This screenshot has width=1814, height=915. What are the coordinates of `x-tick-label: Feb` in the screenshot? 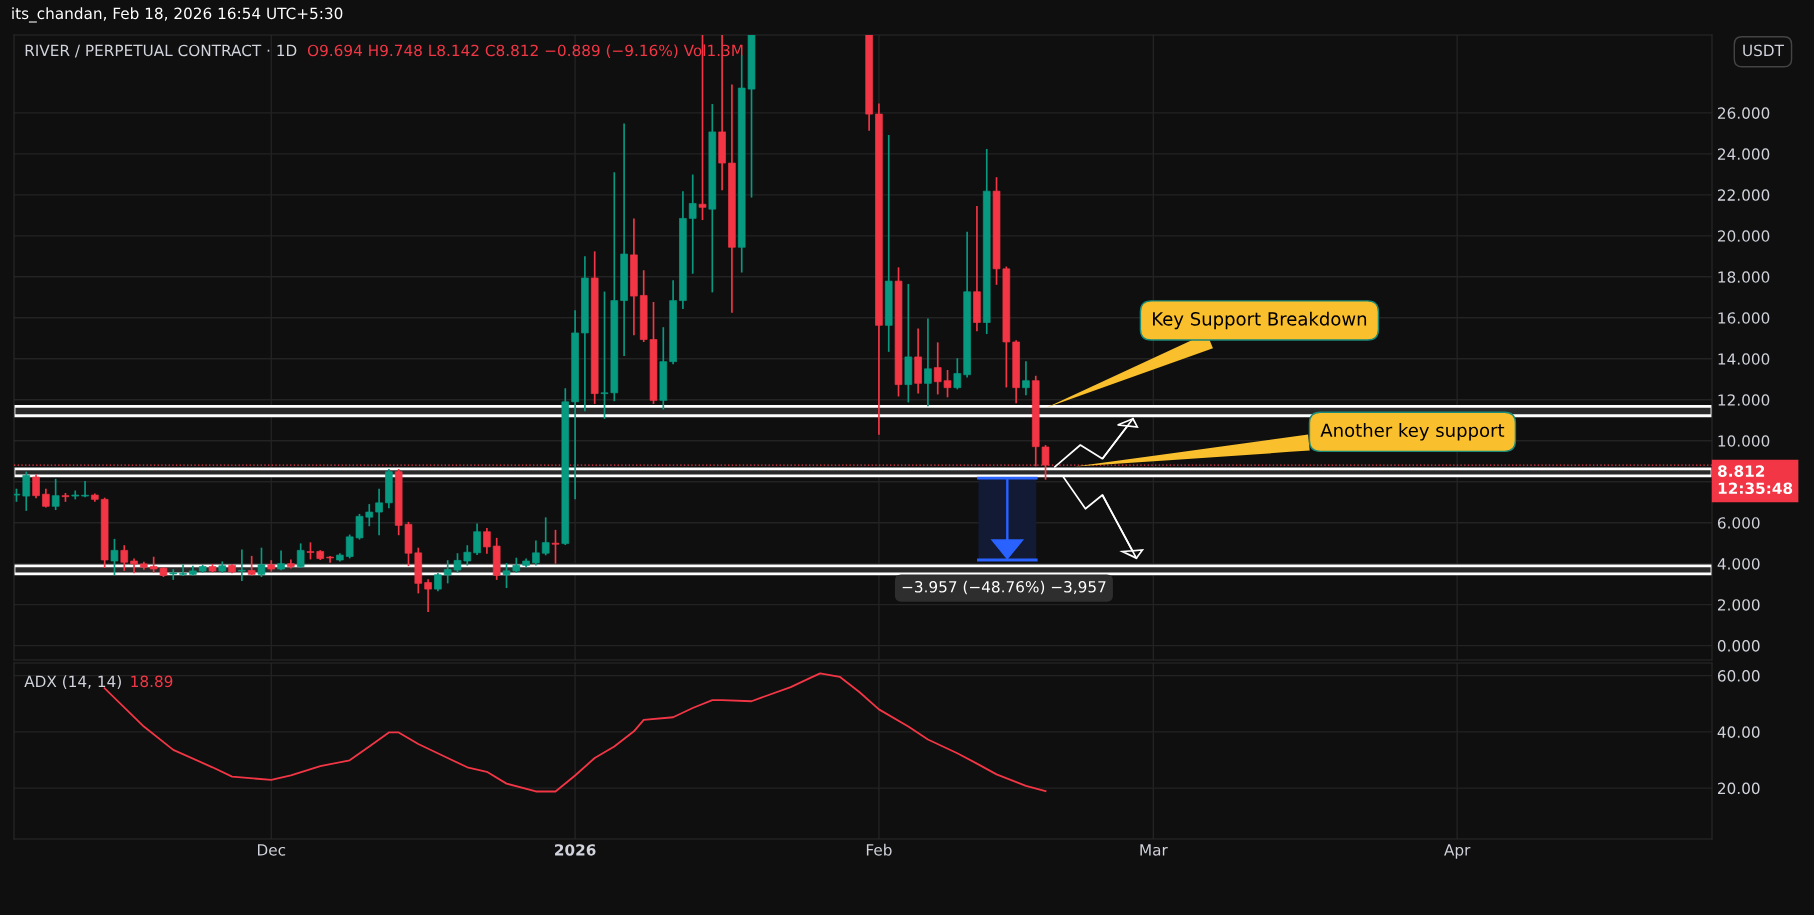 It's located at (879, 849).